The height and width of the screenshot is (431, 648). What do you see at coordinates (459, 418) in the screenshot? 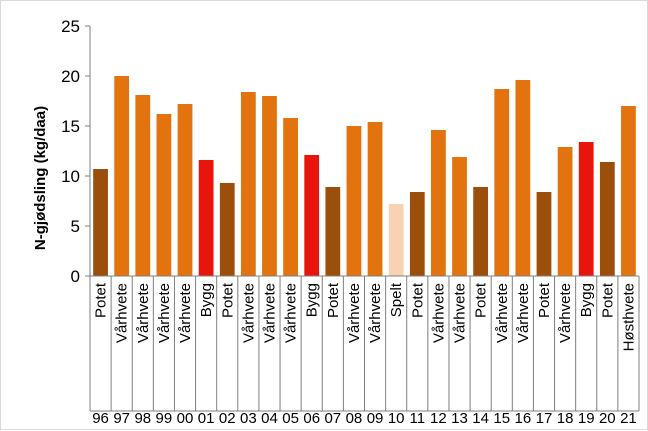
I see `year-label: 13` at bounding box center [459, 418].